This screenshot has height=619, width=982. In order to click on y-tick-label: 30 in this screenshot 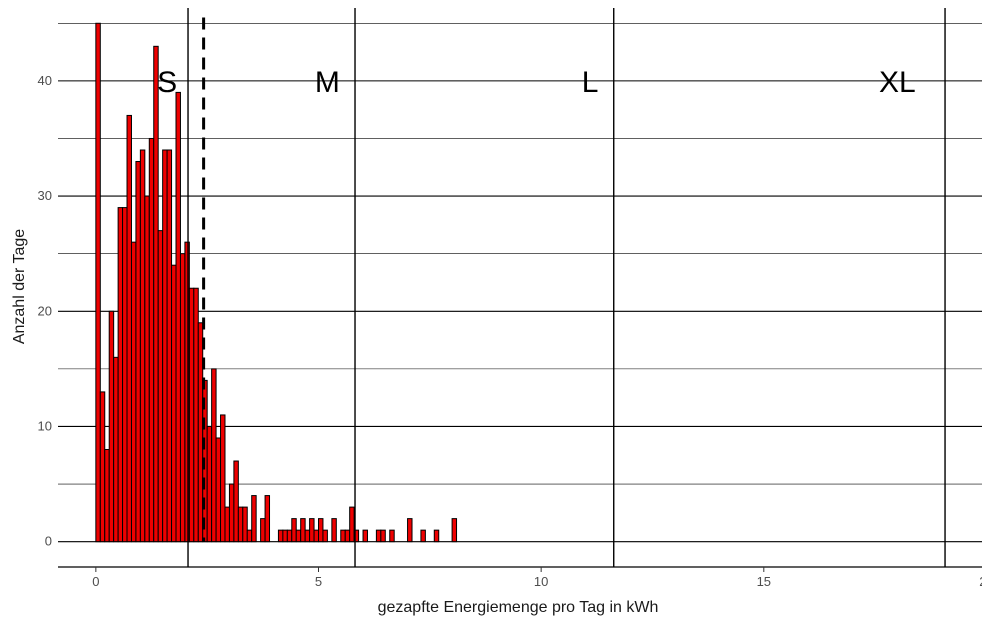, I will do `click(45, 195)`.